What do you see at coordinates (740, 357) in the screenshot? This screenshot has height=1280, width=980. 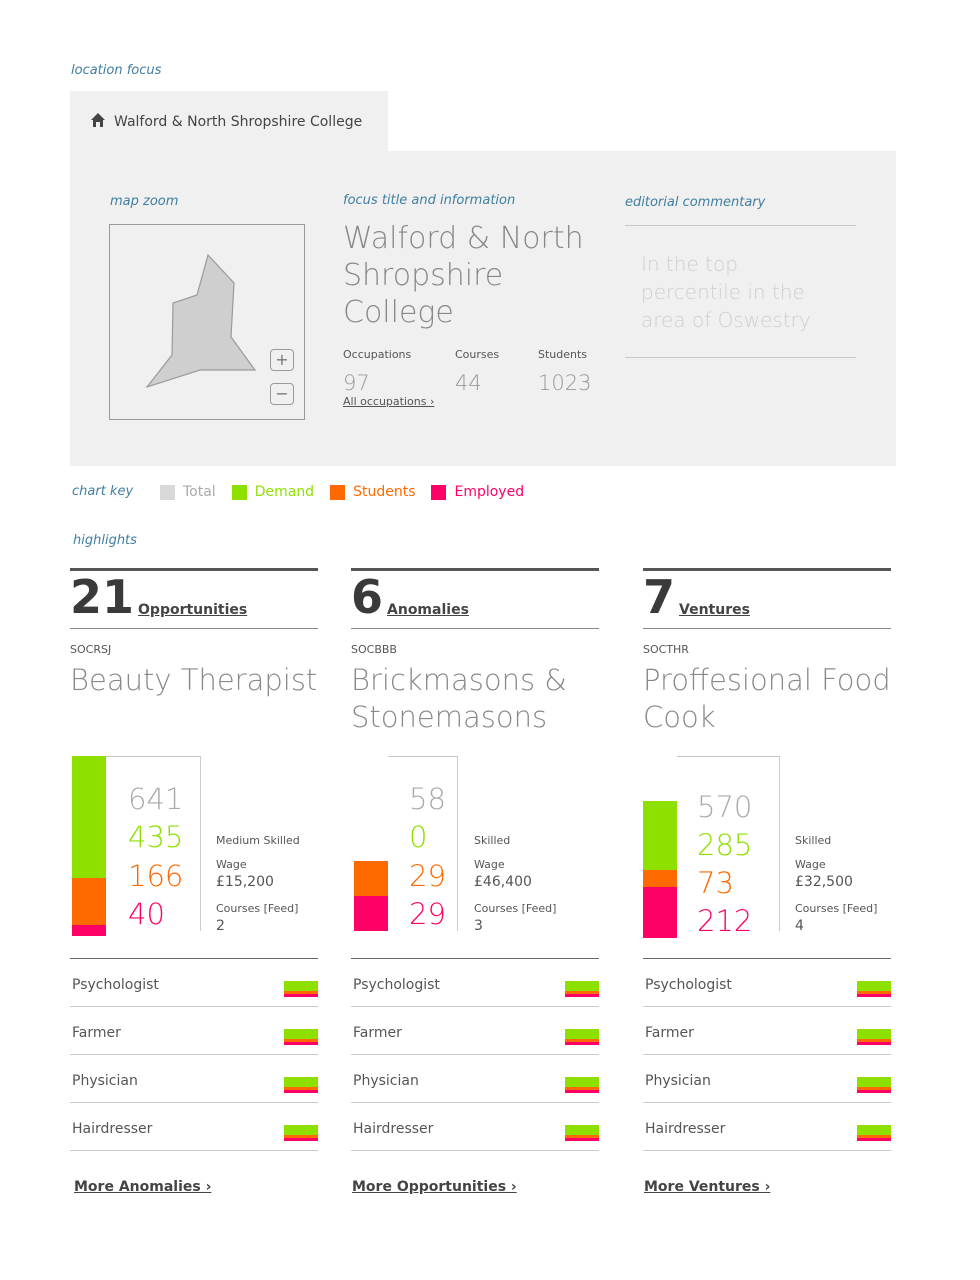 I see `commentary-divider-bottom` at bounding box center [740, 357].